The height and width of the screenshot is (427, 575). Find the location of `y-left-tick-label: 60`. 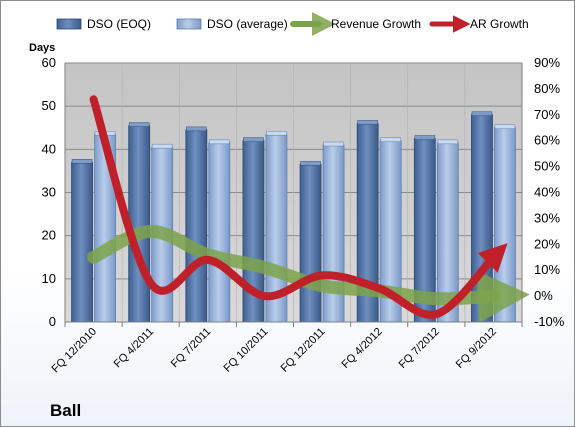

y-left-tick-label: 60 is located at coordinates (49, 62).